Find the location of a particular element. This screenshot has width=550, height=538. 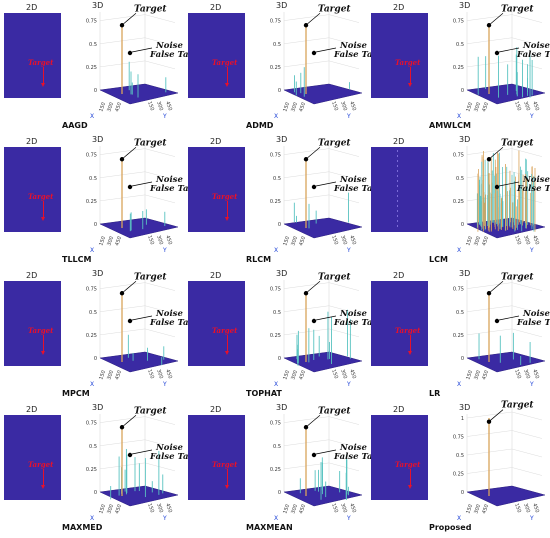

method-caption: TLLCM is located at coordinates (77, 259).